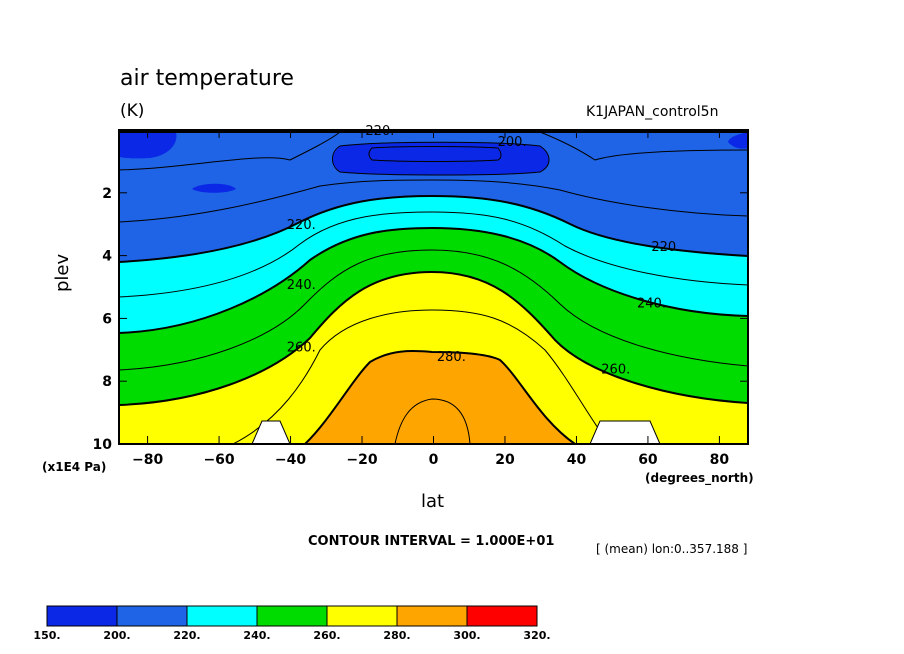  Describe the element at coordinates (434, 460) in the screenshot. I see `x-tick-label: 0` at that location.